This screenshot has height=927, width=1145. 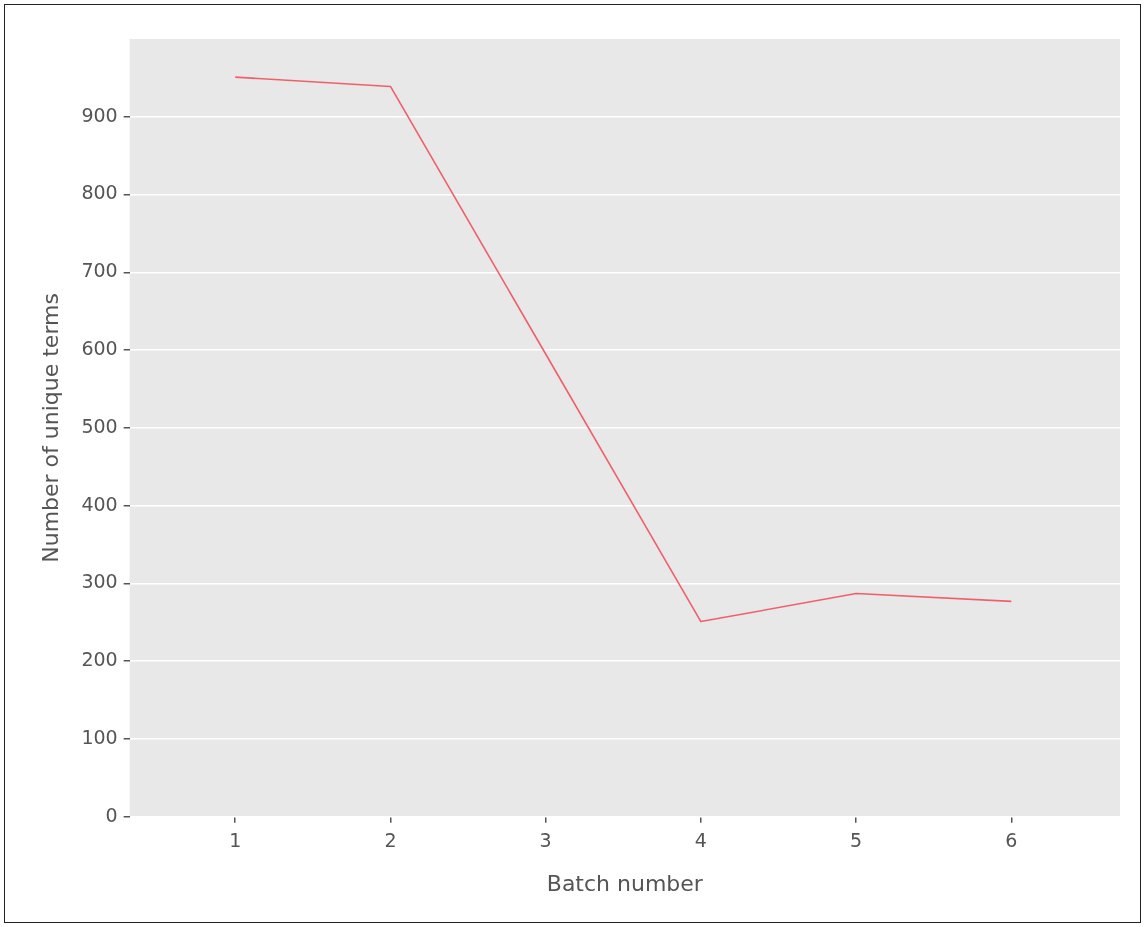 What do you see at coordinates (390, 840) in the screenshot?
I see `x-tick-label: 2` at bounding box center [390, 840].